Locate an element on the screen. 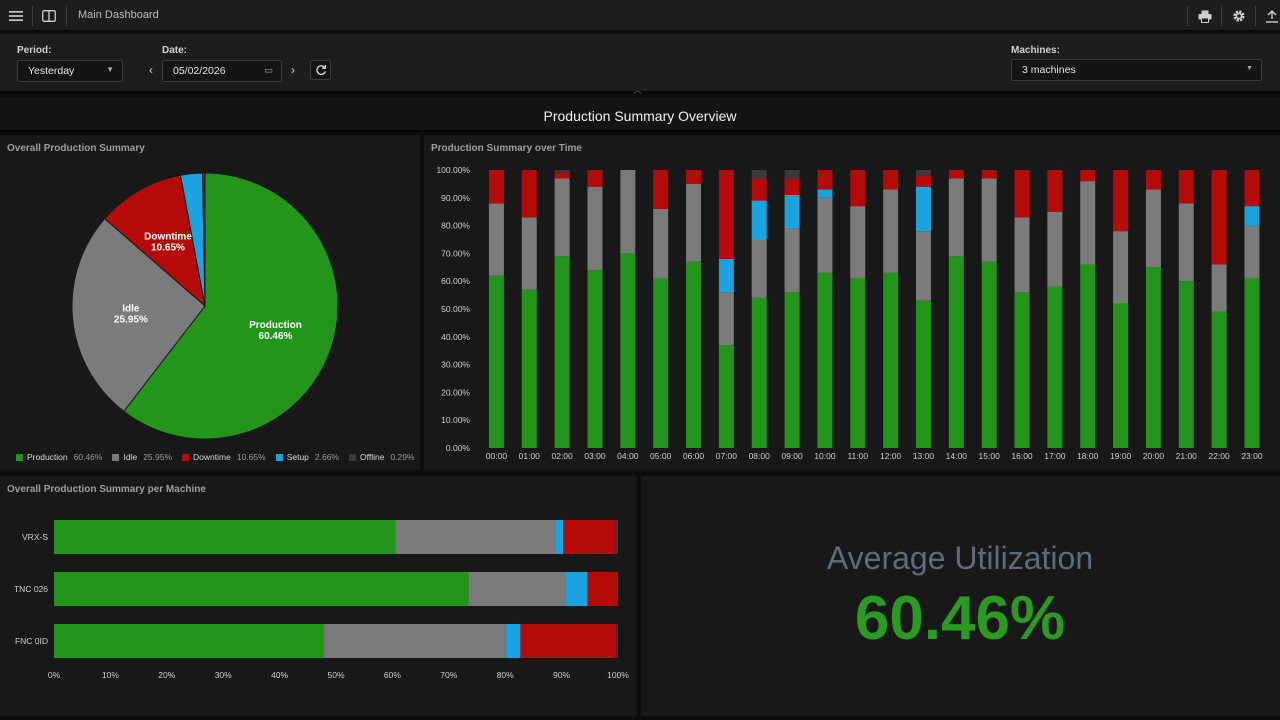 This screenshot has height=720, width=1280. upload-icon is located at coordinates (1271, 16).